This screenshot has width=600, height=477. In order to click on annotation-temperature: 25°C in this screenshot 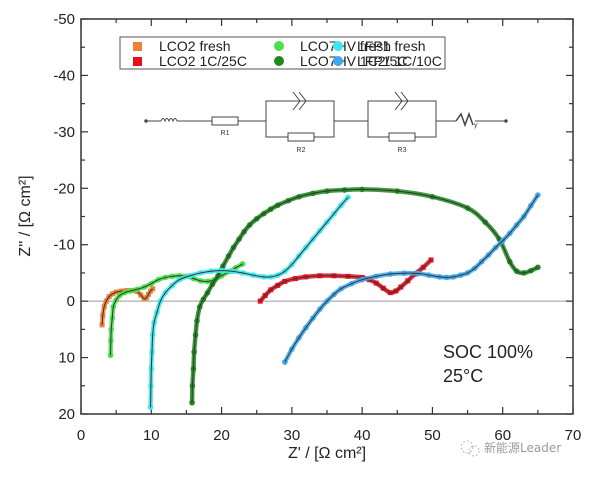, I will do `click(463, 376)`.